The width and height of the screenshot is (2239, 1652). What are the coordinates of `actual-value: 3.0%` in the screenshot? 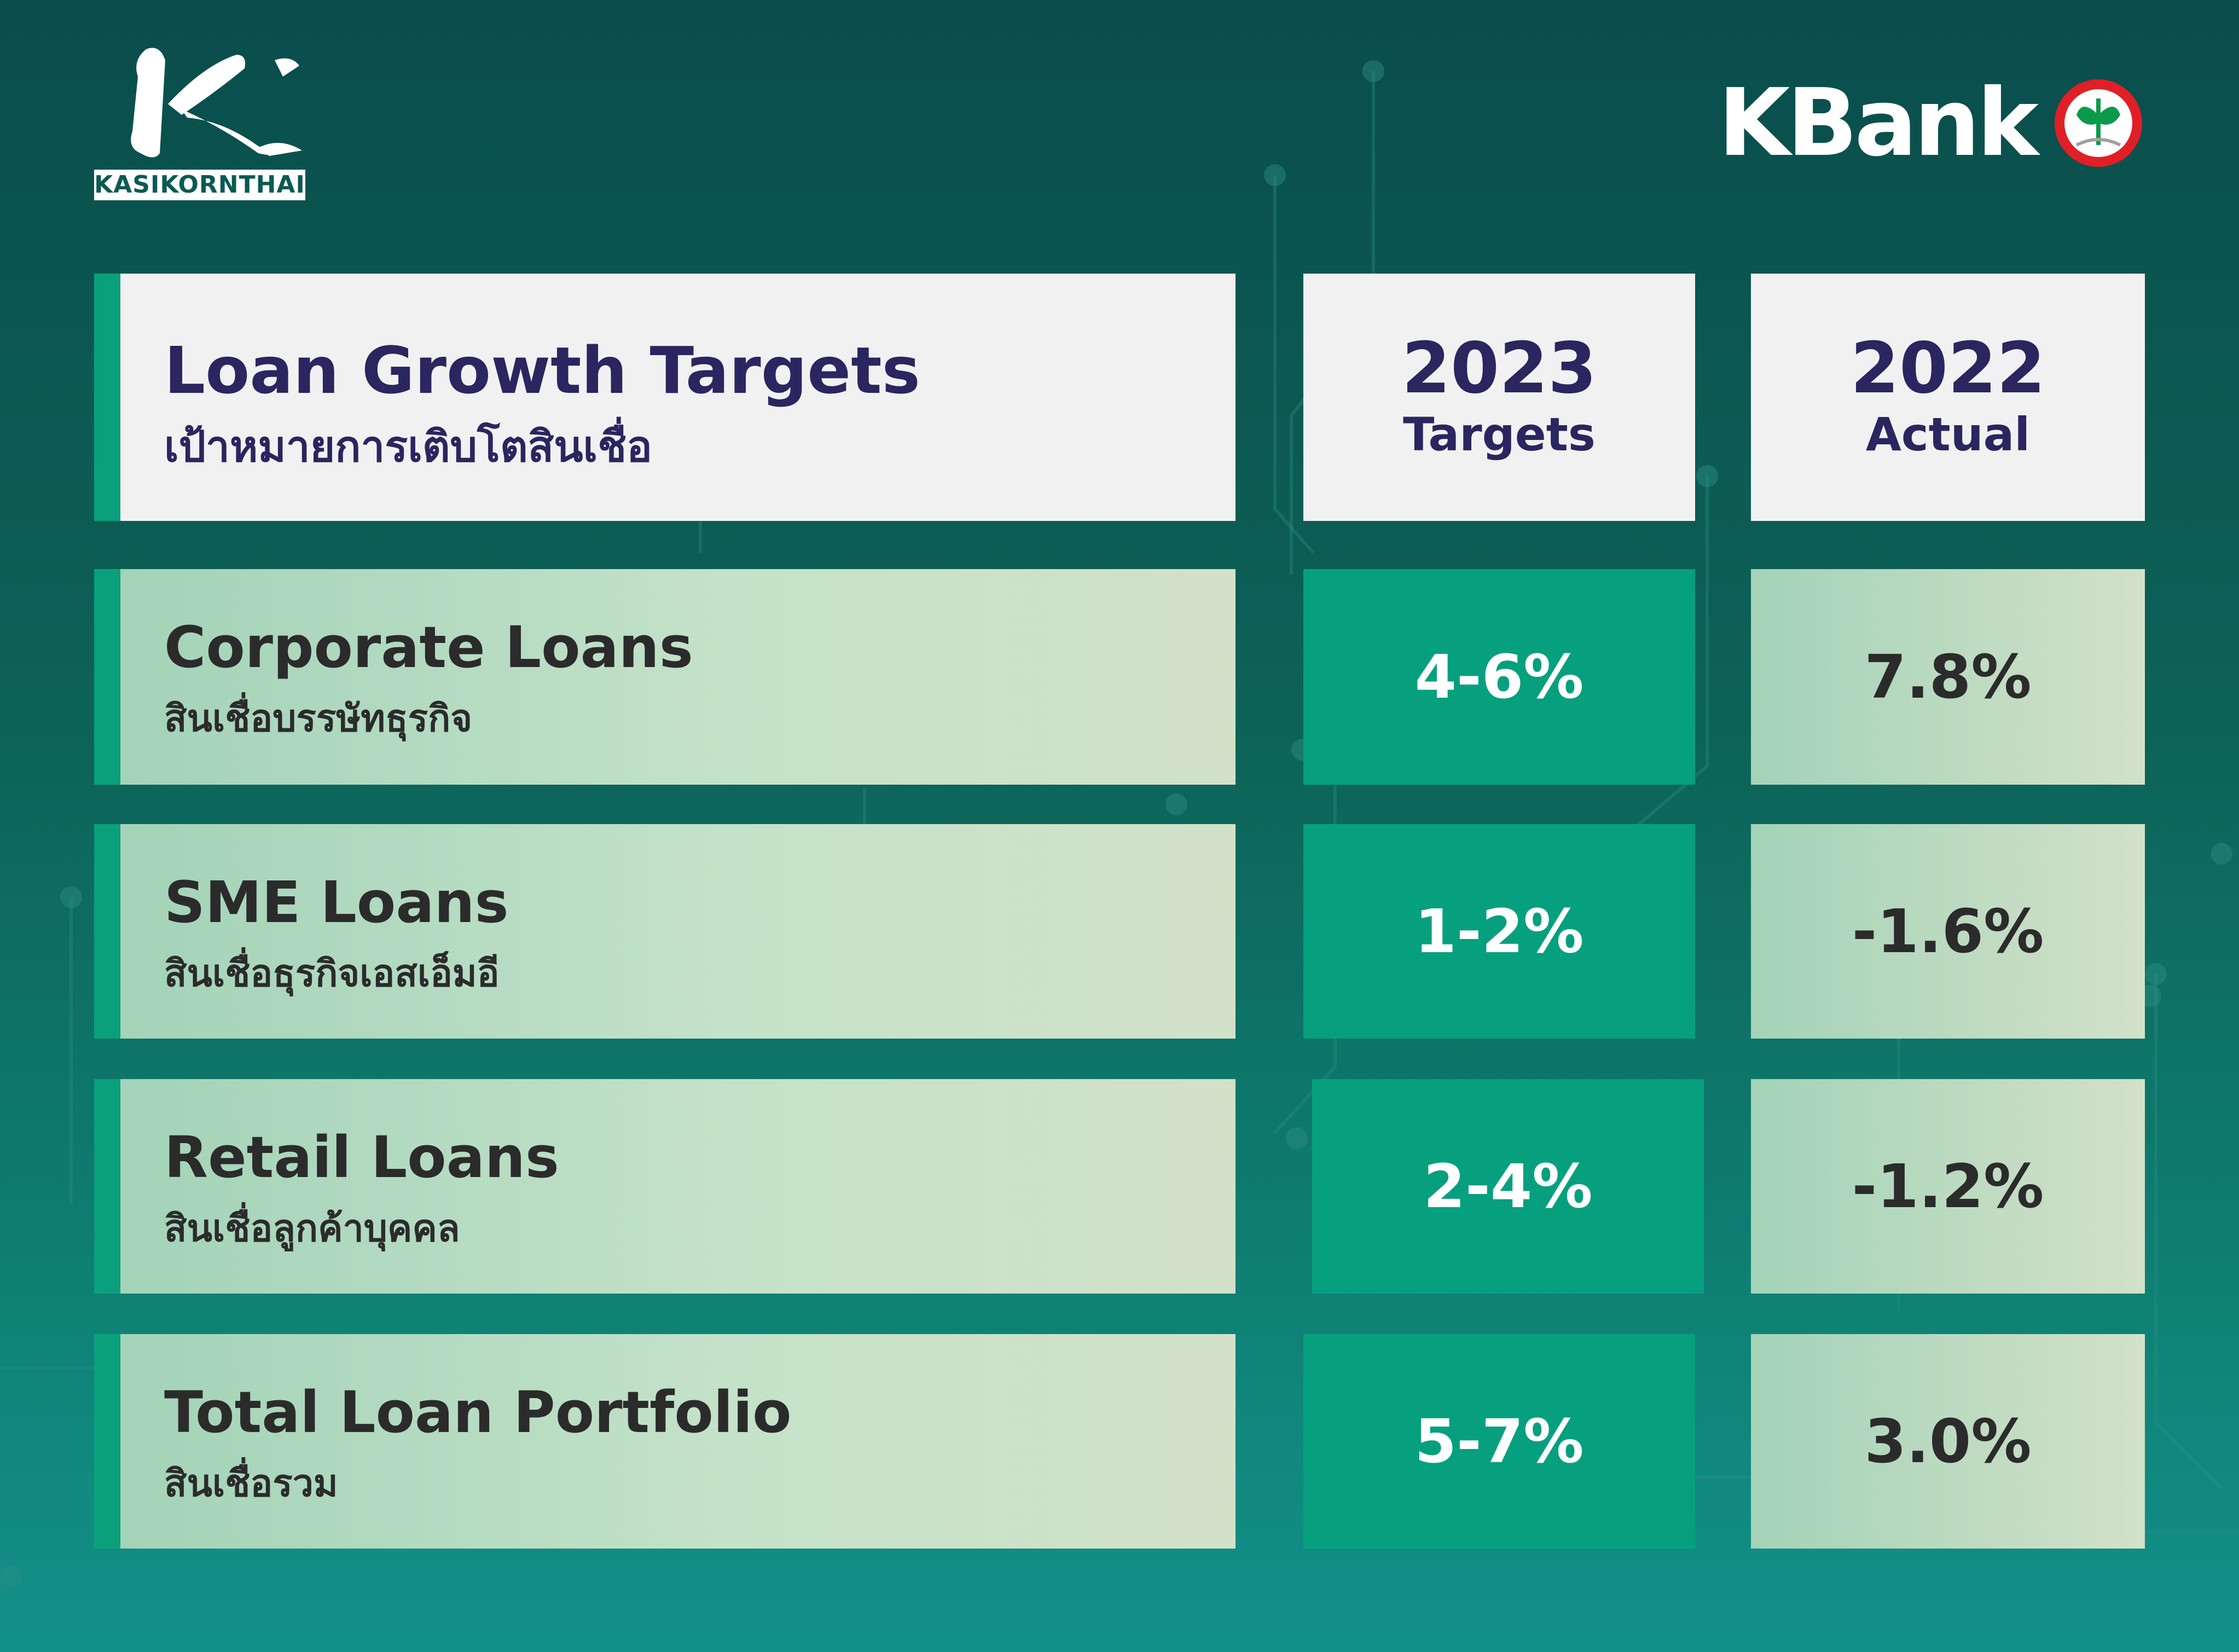 It's located at (1948, 1441).